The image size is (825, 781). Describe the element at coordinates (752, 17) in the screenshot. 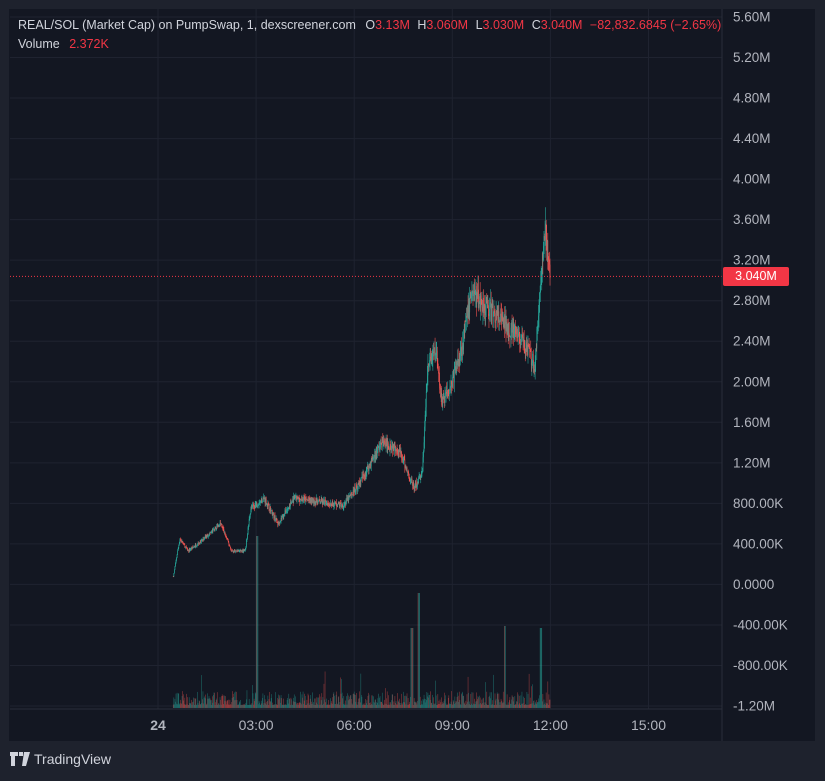

I see `y-tick-label: 5.60M` at that location.